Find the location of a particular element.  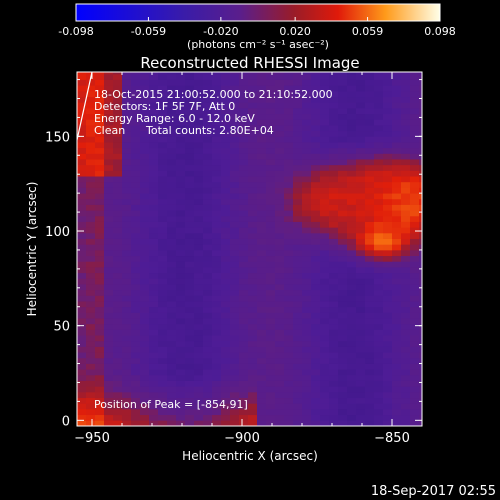

x-axis-label: Heliocentric X (arcsec) is located at coordinates (250, 456).